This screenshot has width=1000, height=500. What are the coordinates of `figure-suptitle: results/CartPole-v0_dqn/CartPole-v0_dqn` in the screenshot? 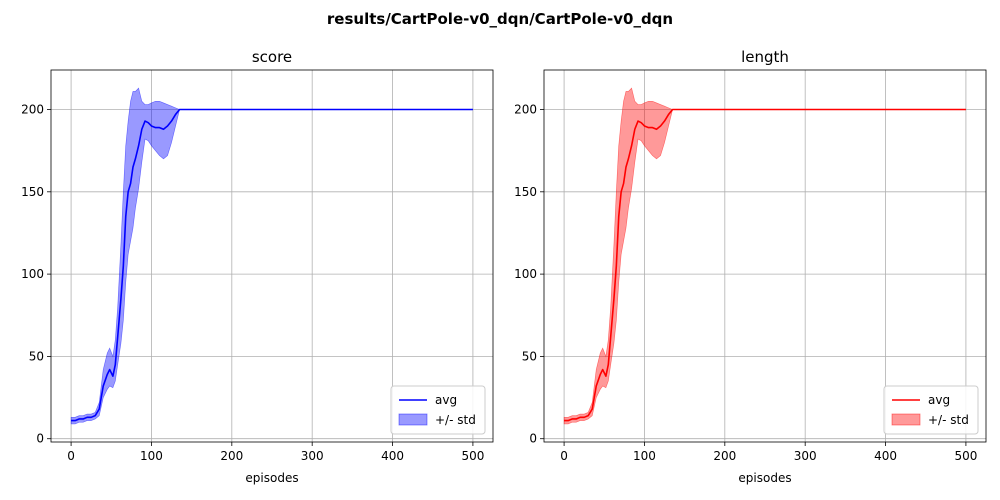 It's located at (500, 19).